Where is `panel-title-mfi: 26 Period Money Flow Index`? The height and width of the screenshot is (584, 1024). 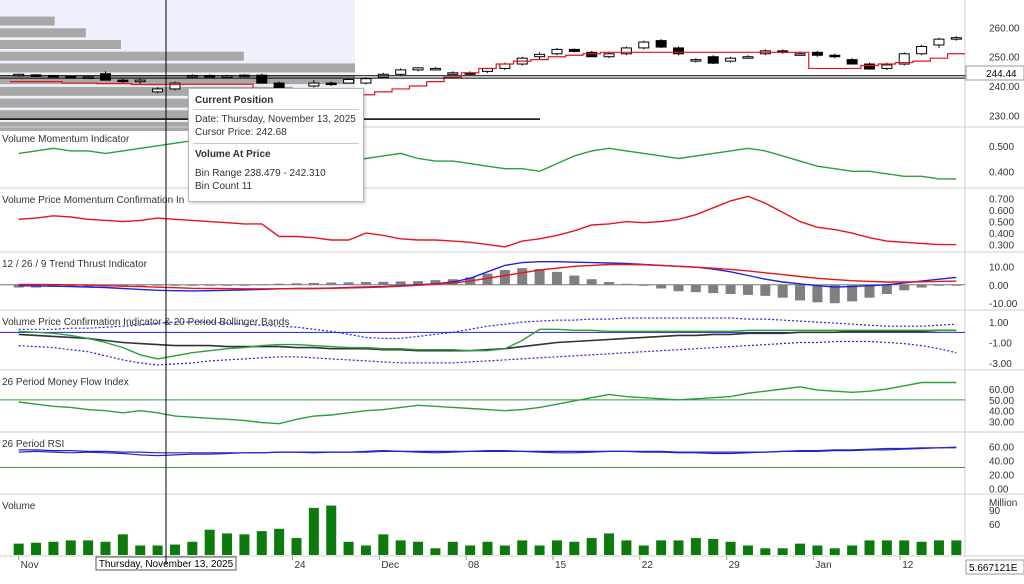
panel-title-mfi: 26 Period Money Flow Index is located at coordinates (65, 382).